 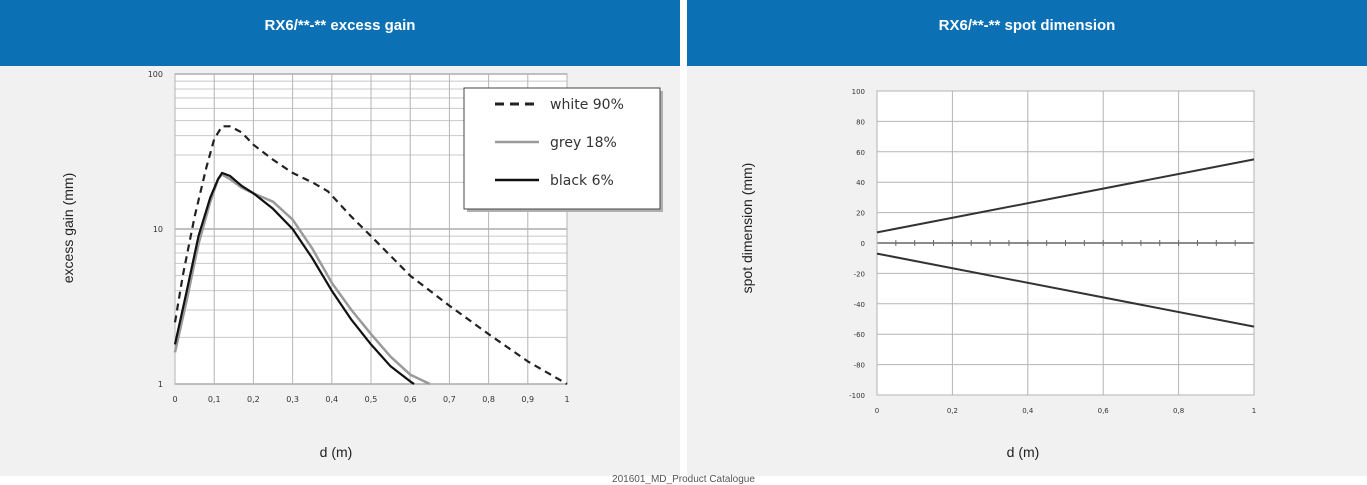 I want to click on legend-label: black 6%, so click(x=582, y=181).